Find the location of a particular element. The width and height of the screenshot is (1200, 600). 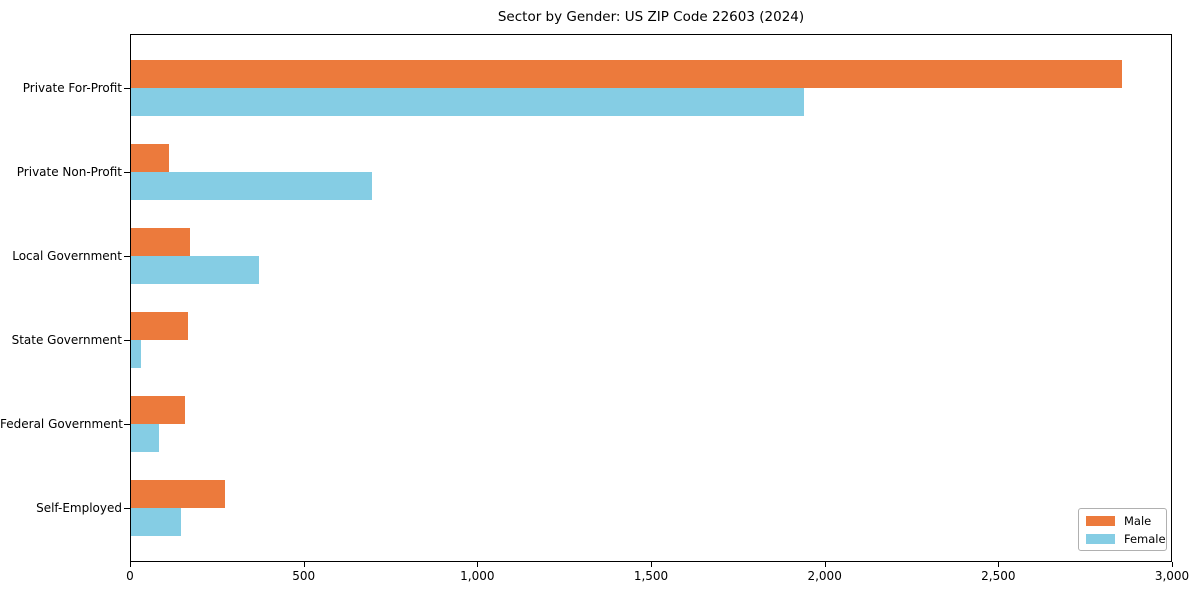

category-label: Self-Employed is located at coordinates (79, 508).